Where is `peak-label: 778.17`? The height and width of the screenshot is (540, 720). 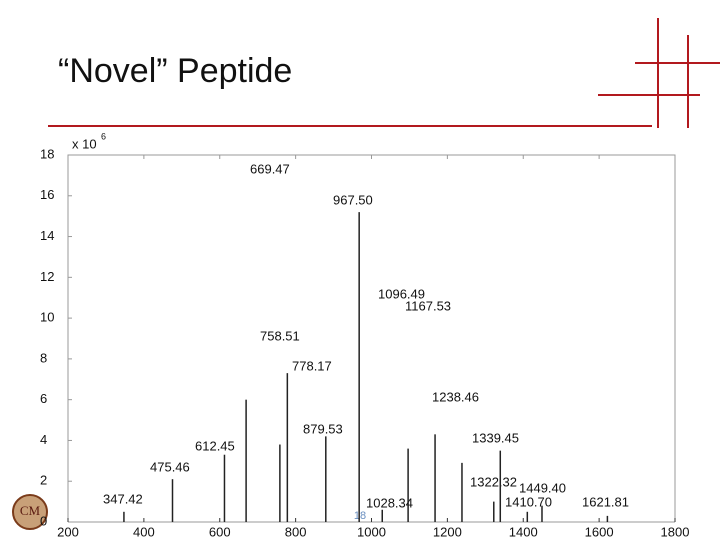
peak-label: 778.17 is located at coordinates (312, 365).